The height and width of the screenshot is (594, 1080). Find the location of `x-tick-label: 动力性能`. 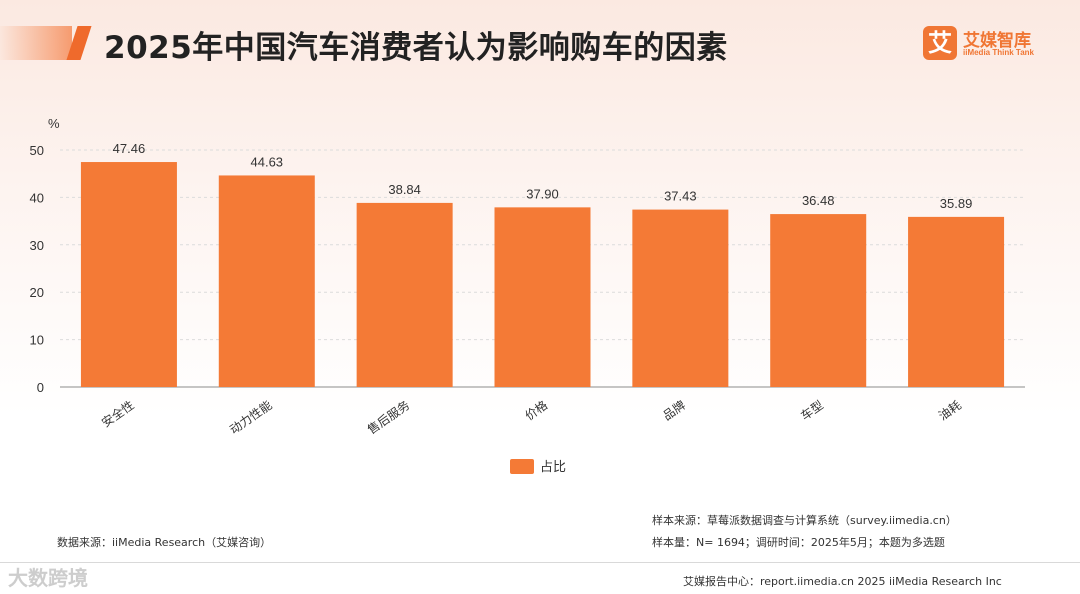

x-tick-label: 动力性能 is located at coordinates (250, 417).